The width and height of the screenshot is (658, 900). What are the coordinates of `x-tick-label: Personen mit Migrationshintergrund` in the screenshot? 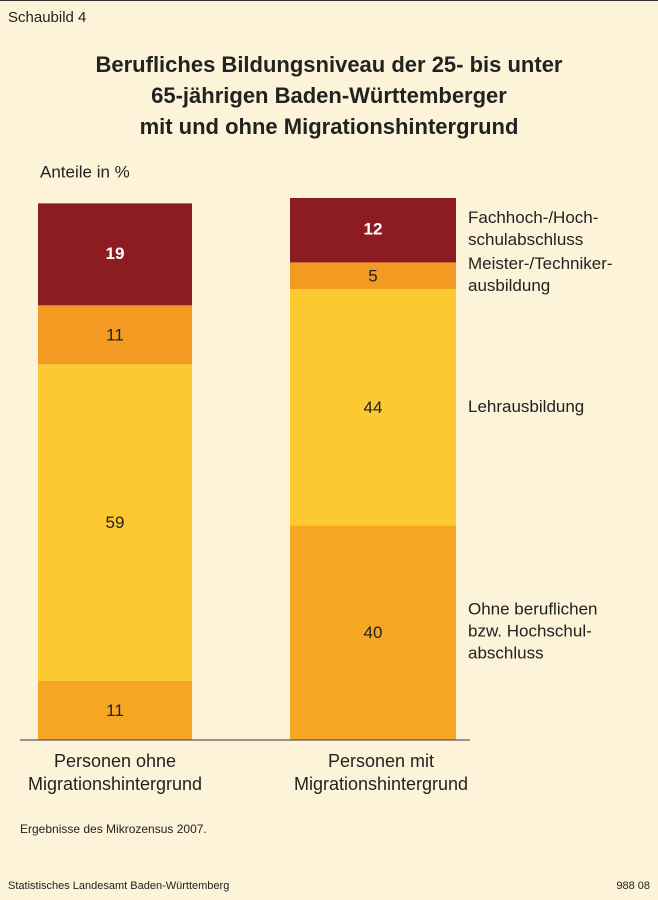 It's located at (381, 772).